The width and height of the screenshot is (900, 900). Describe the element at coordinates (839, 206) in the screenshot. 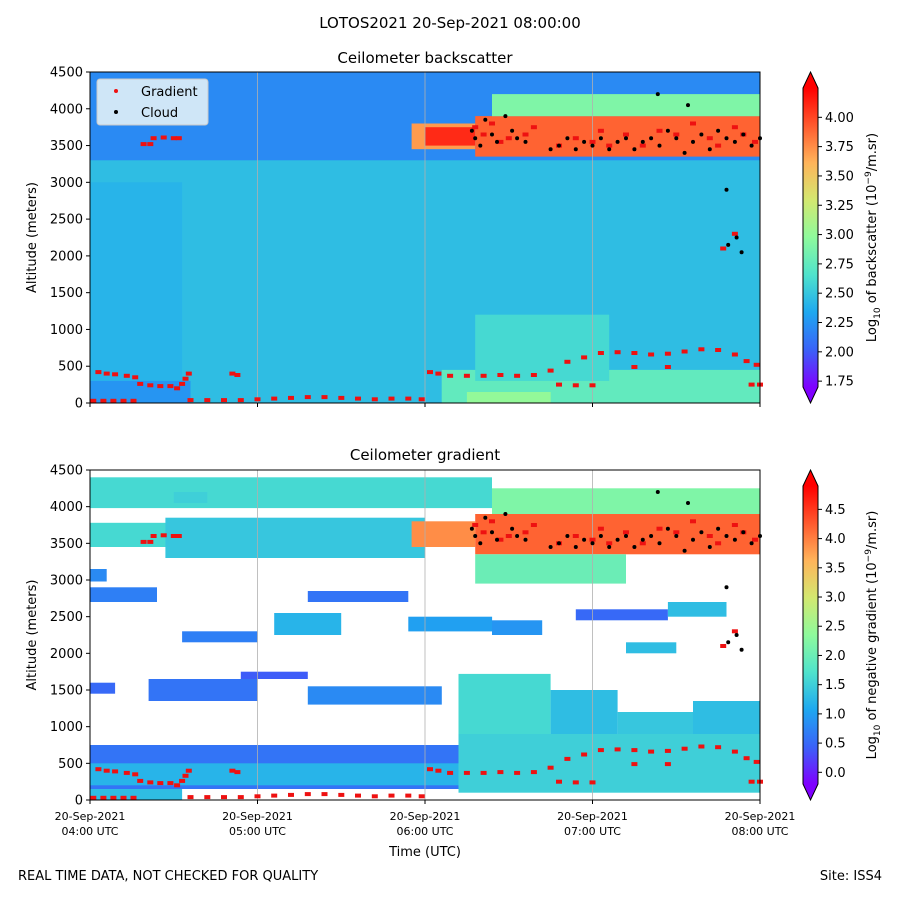

I see `colorbar-tick-label: 3.25` at that location.